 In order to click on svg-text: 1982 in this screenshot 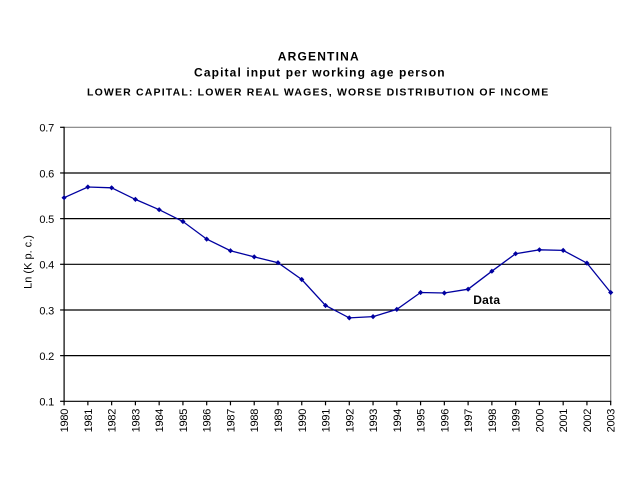, I will do `click(113, 421)`.